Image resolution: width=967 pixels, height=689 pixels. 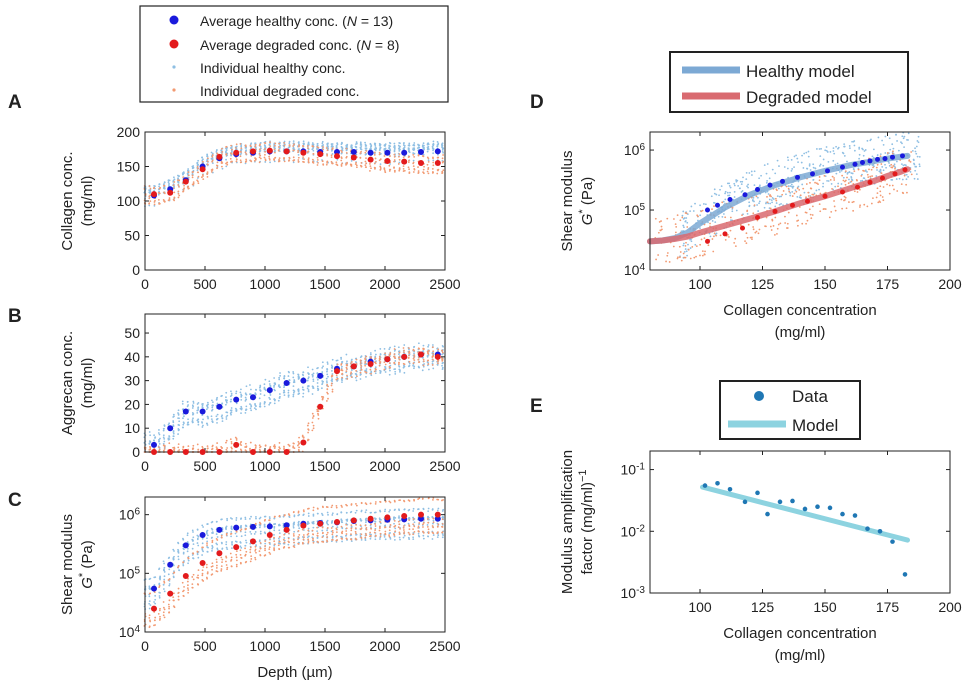 What do you see at coordinates (537, 102) in the screenshot?
I see `panel-letter-d: D` at bounding box center [537, 102].